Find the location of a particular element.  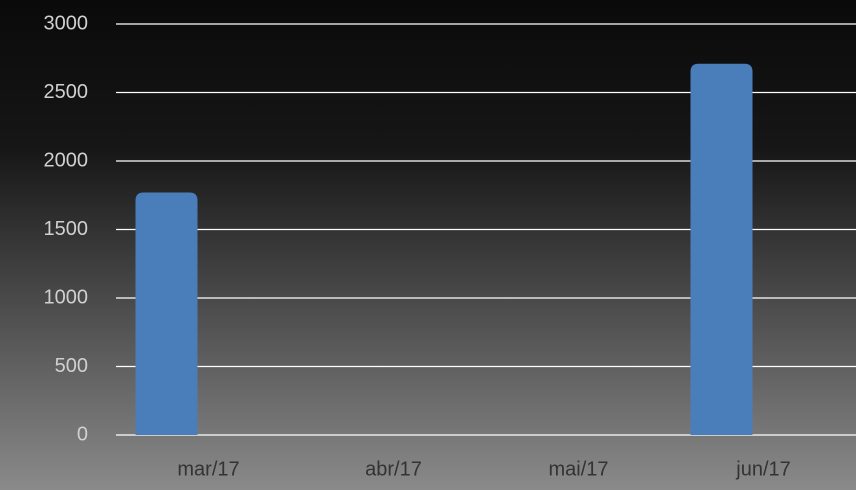

x-tick-label: mar/17 is located at coordinates (208, 469).